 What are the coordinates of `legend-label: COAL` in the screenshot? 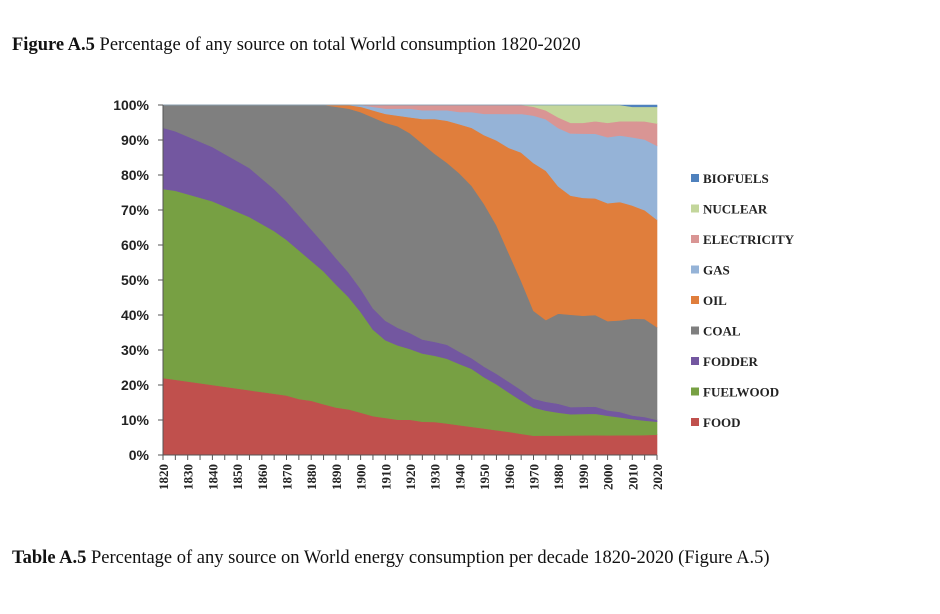 It's located at (722, 331).